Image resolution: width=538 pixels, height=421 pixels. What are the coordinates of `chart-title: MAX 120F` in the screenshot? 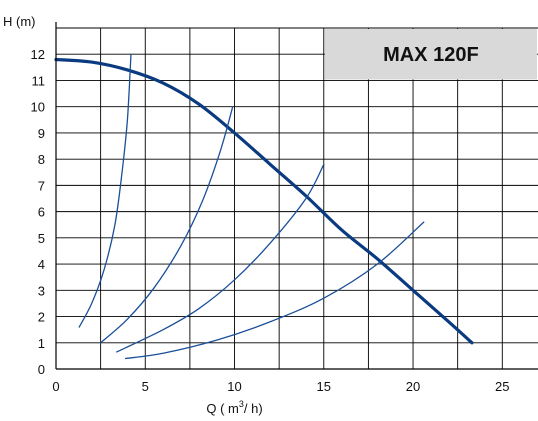 It's located at (431, 55).